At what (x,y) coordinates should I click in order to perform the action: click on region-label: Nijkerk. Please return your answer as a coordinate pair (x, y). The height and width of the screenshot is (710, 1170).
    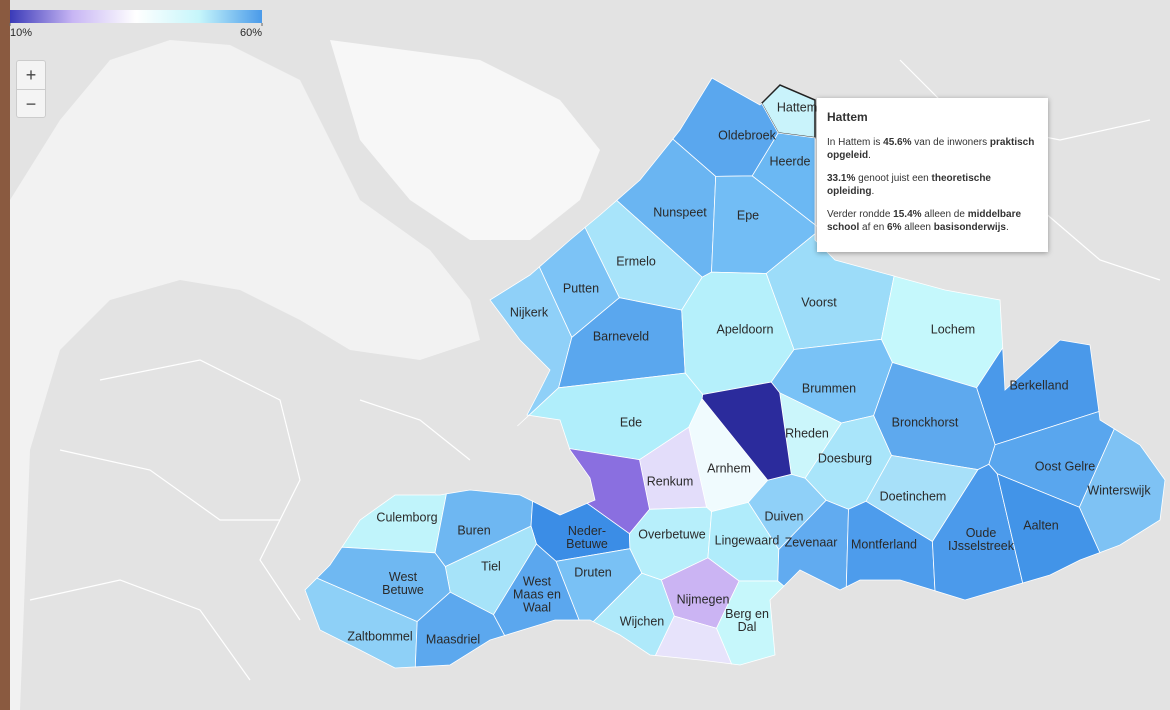
    Looking at the image, I should click on (529, 312).